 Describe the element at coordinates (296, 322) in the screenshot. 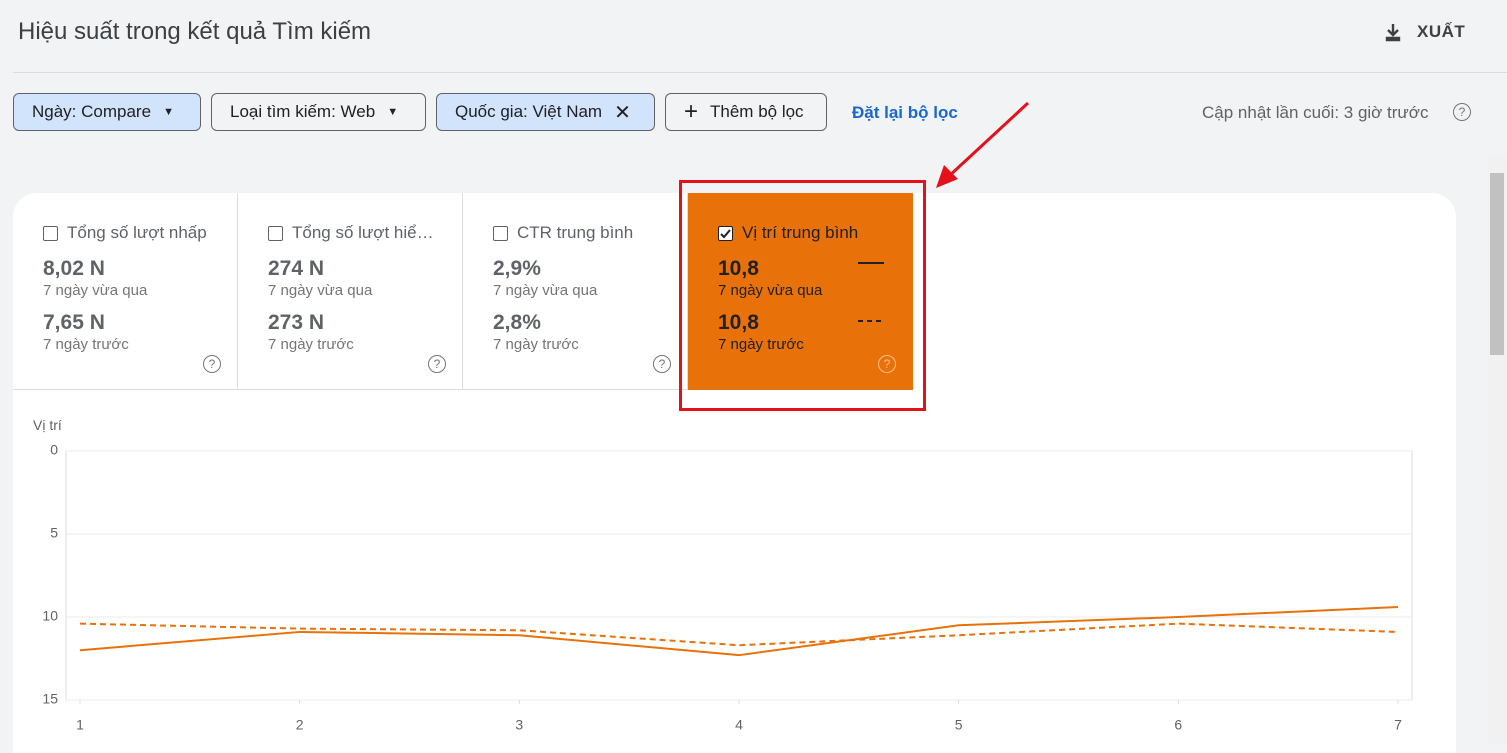

I see `metric-previous-value: 273 N` at that location.